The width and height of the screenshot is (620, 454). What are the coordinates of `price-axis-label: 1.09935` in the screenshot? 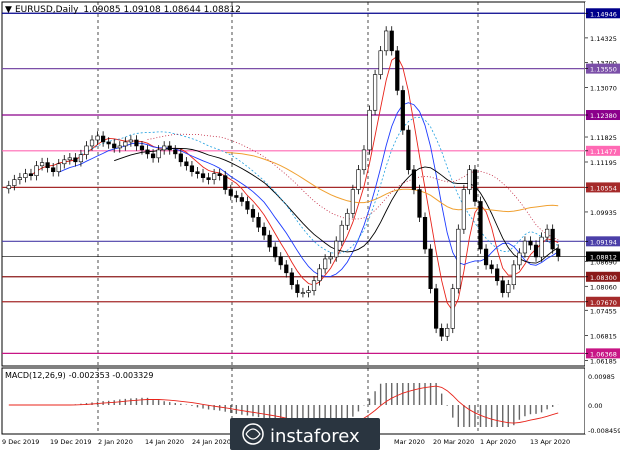 It's located at (603, 213).